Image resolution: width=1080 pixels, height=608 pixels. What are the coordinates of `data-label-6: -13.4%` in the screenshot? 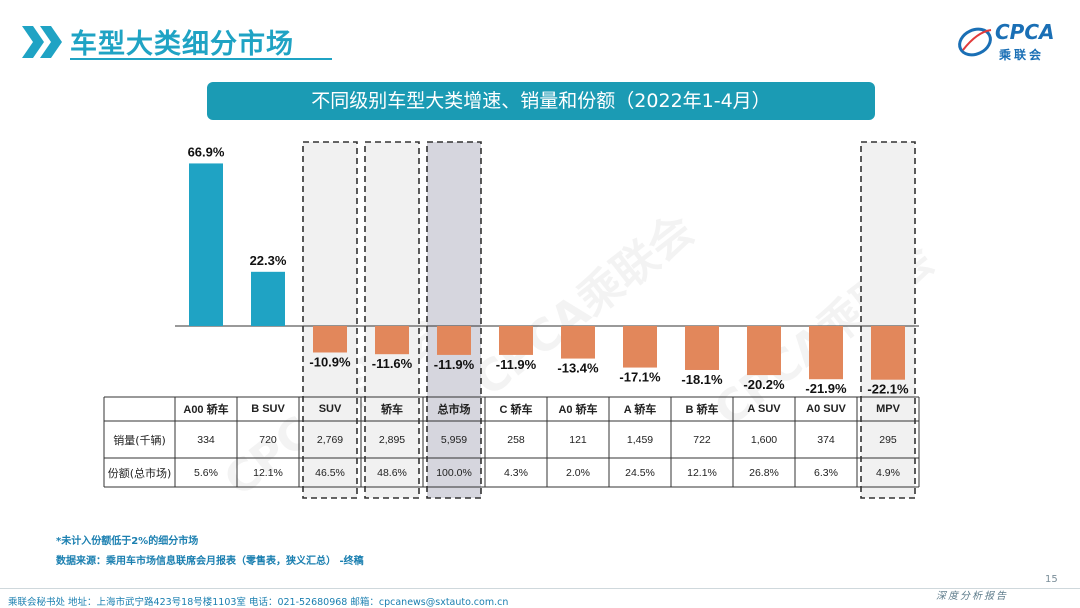 It's located at (578, 368).